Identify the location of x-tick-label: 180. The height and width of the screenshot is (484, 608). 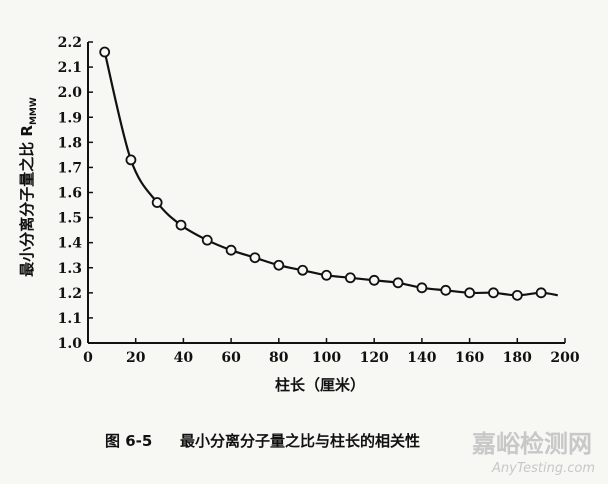
(517, 358).